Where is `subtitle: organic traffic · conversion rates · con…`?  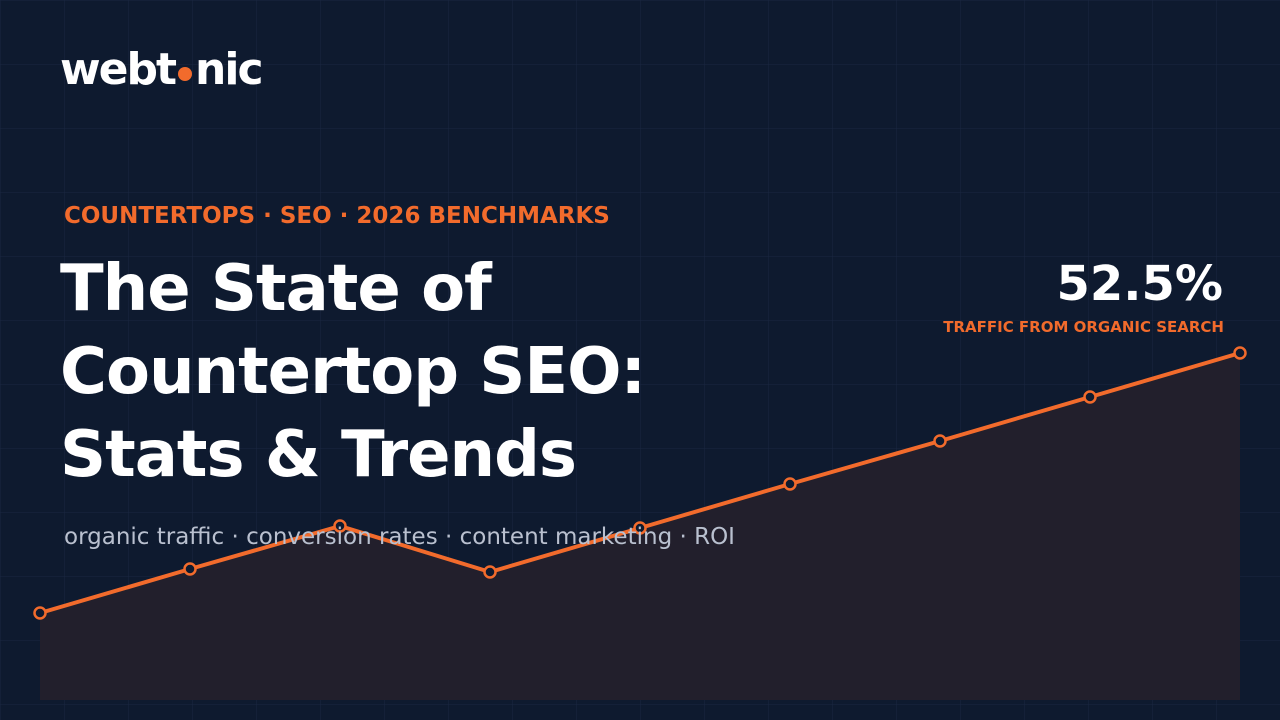 subtitle: organic traffic · conversion rates · con… is located at coordinates (399, 537).